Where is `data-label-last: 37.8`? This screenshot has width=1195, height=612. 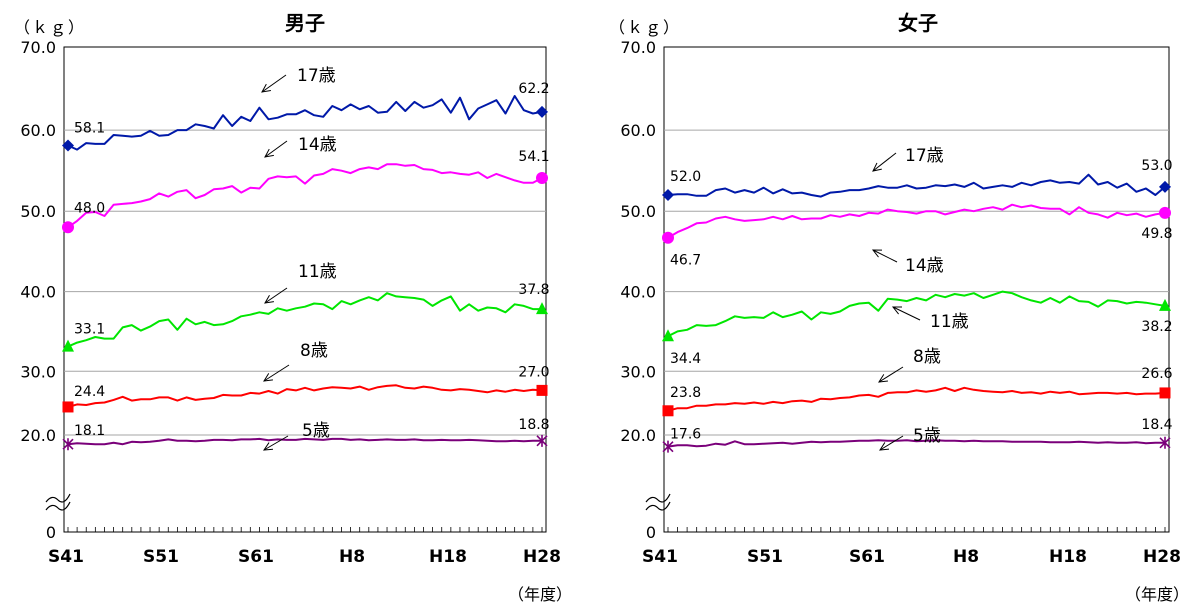
data-label-last: 37.8 is located at coordinates (533, 290).